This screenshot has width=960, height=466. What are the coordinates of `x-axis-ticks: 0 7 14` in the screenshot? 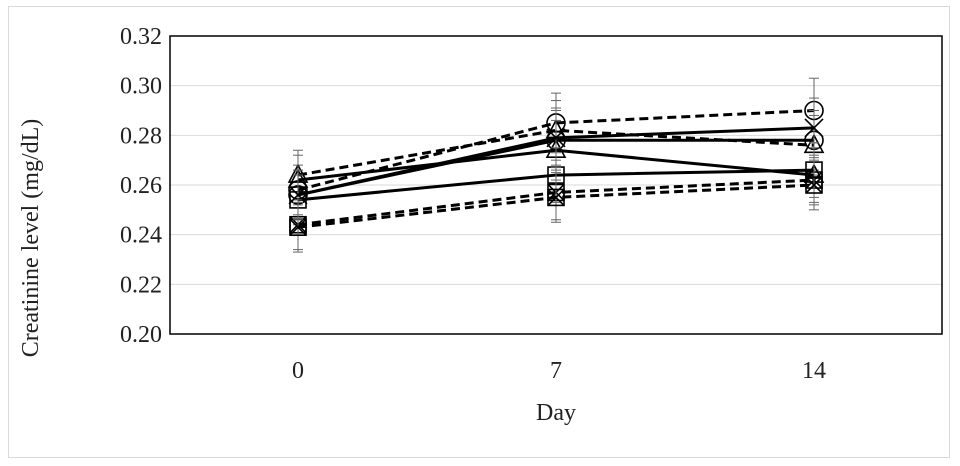 It's located at (559, 371).